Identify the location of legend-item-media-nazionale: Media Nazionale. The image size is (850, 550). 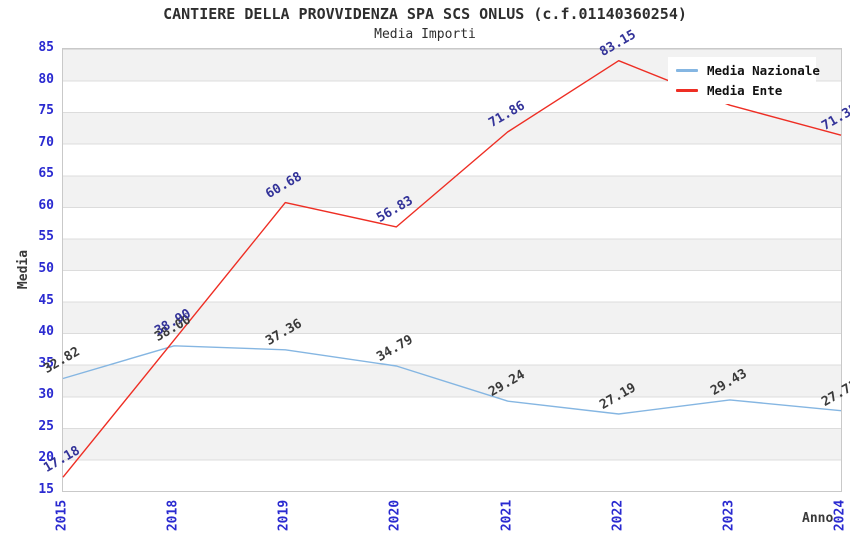
(748, 70).